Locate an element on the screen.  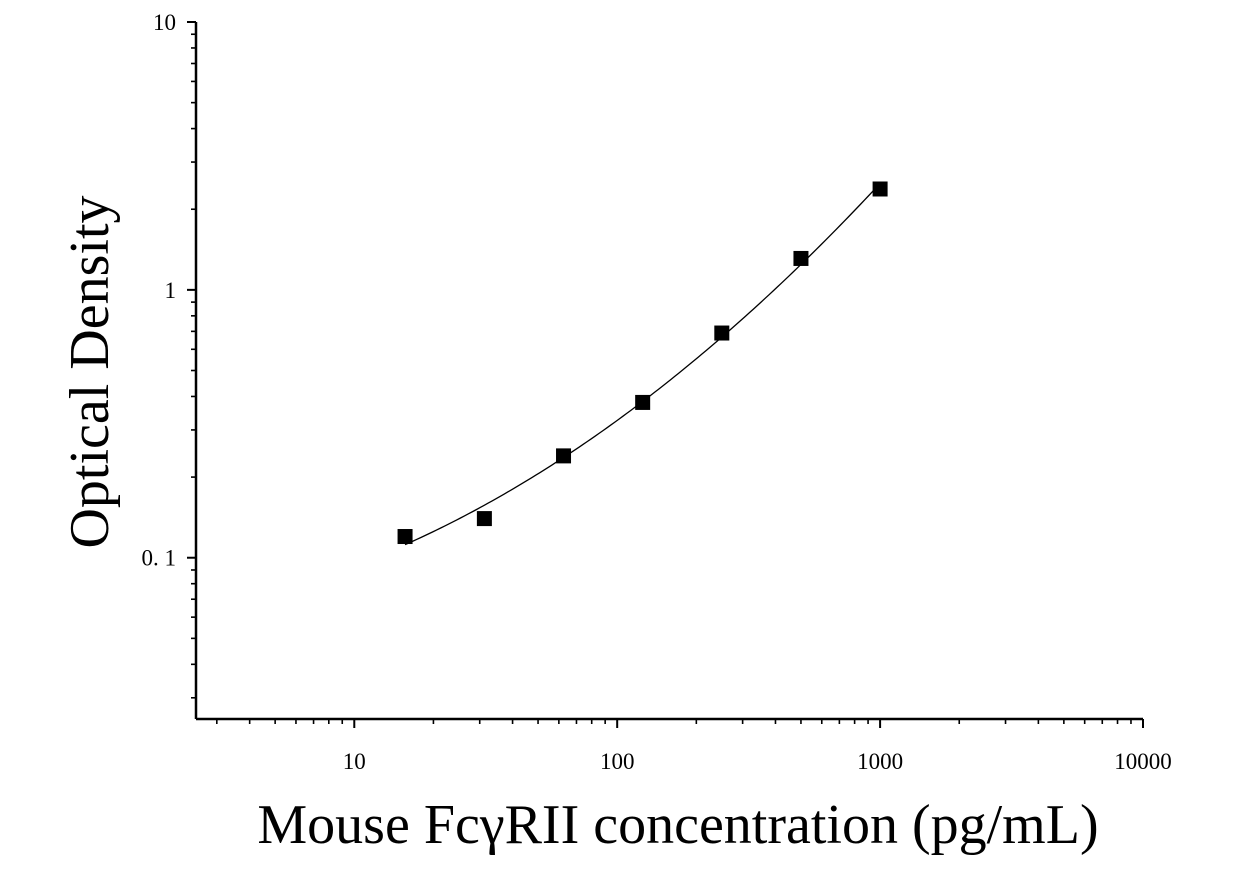
x-tick-label: 100 is located at coordinates (617, 761).